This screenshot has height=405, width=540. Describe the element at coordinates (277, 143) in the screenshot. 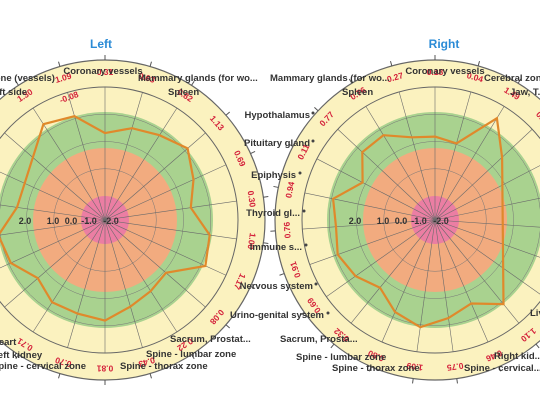

I see `shared-organ-label: Pituitary gland` at that location.